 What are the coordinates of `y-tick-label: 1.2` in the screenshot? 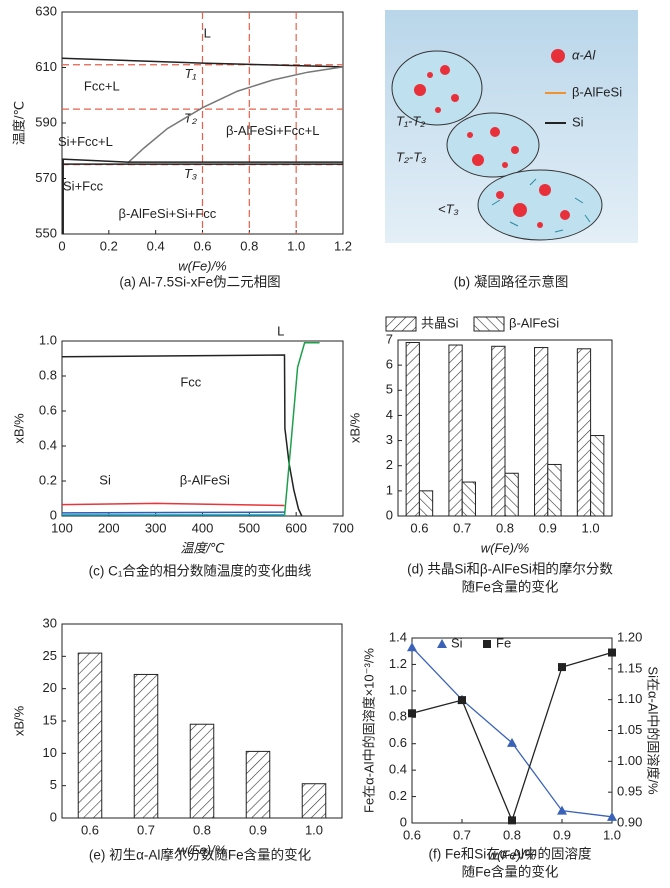 It's located at (398, 663).